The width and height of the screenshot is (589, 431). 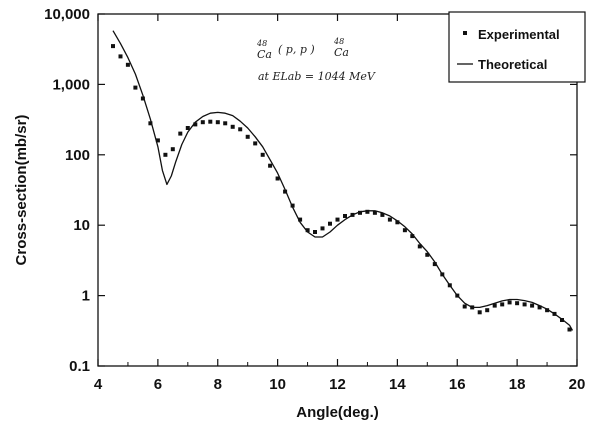 I want to click on reaction-mass-2: 48, so click(x=338, y=41).